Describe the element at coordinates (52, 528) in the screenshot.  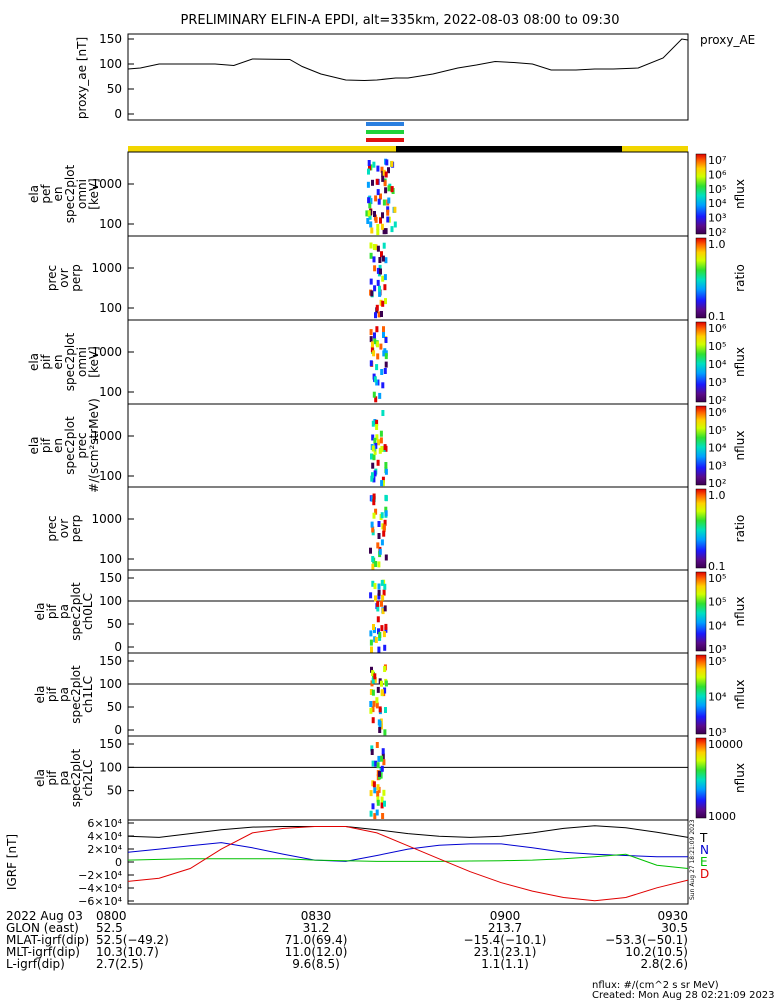
I see `spec-ylabel: prec` at that location.